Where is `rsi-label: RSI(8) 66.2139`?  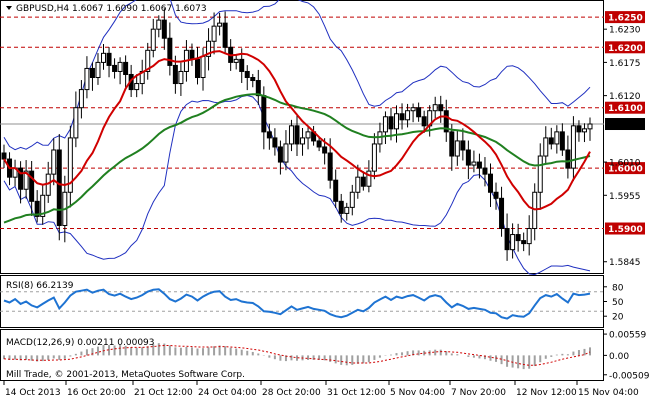 rsi-label: RSI(8) 66.2139 is located at coordinates (40, 286).